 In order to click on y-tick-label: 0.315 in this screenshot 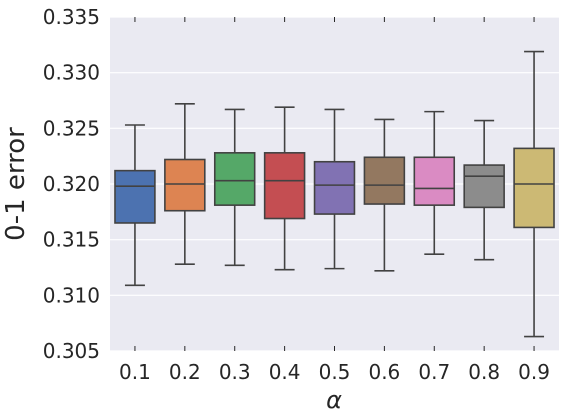, I will do `click(71, 240)`.